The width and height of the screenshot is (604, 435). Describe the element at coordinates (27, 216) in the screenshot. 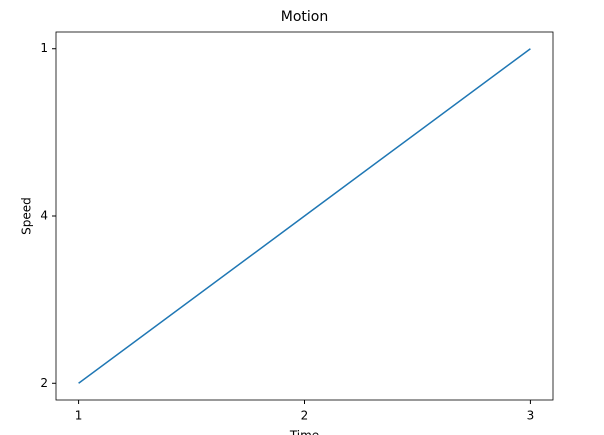

I see `y-axis-label: Speed` at that location.